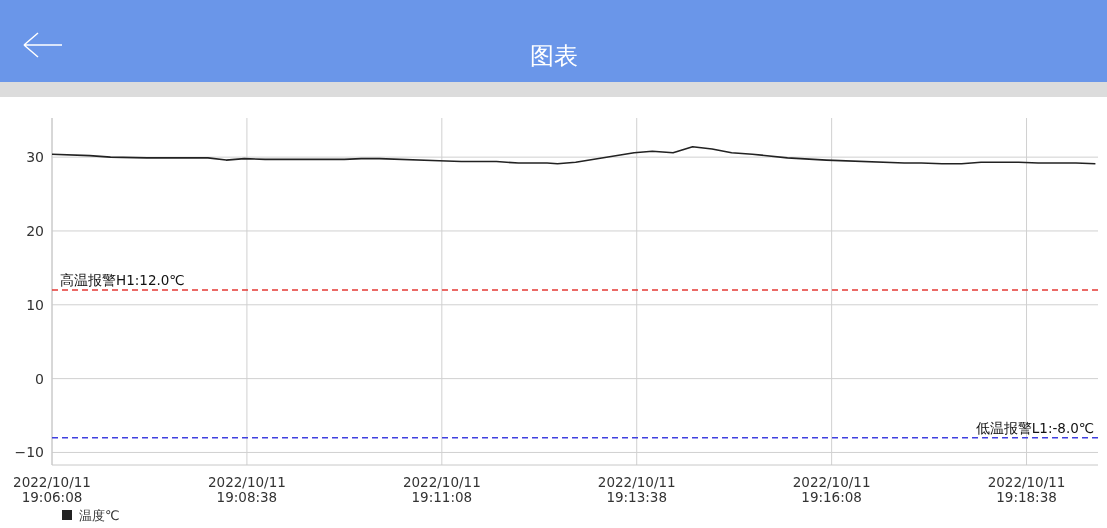 The width and height of the screenshot is (1107, 528). What do you see at coordinates (29, 452) in the screenshot?
I see `y-tick-label: −10` at bounding box center [29, 452].